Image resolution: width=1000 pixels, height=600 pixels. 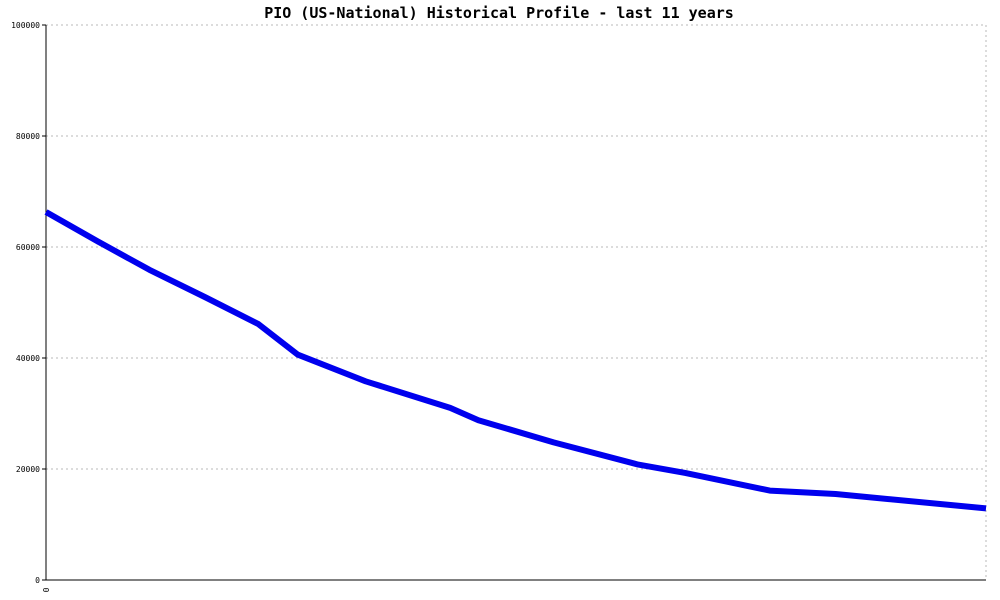 What do you see at coordinates (28, 469) in the screenshot?
I see `y-tick-label: 20000` at bounding box center [28, 469].